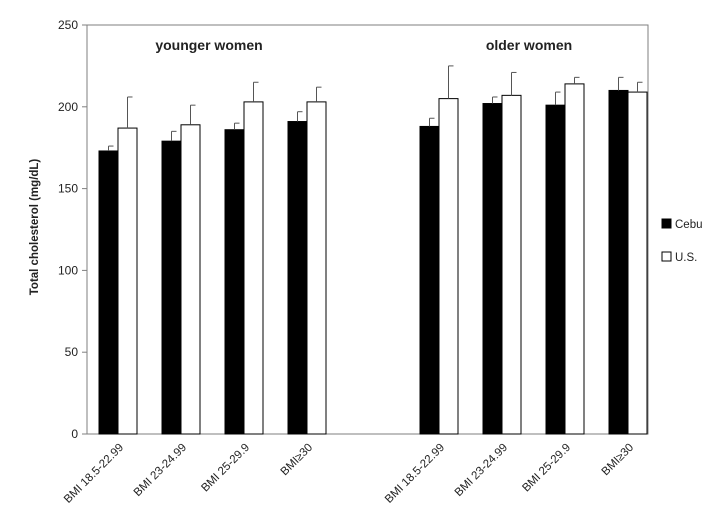  What do you see at coordinates (68, 107) in the screenshot?
I see `y-tick-label: 200` at bounding box center [68, 107].